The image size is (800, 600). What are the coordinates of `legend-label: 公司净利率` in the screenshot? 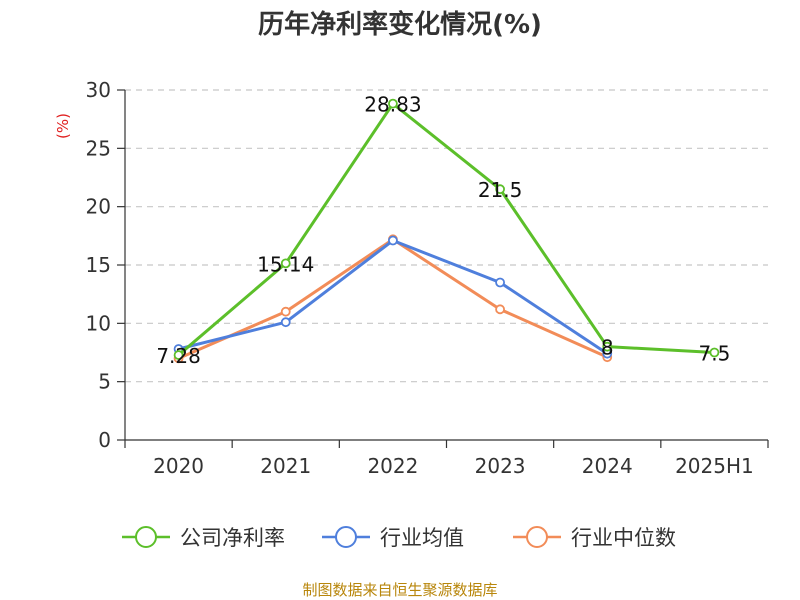 It's located at (232, 538).